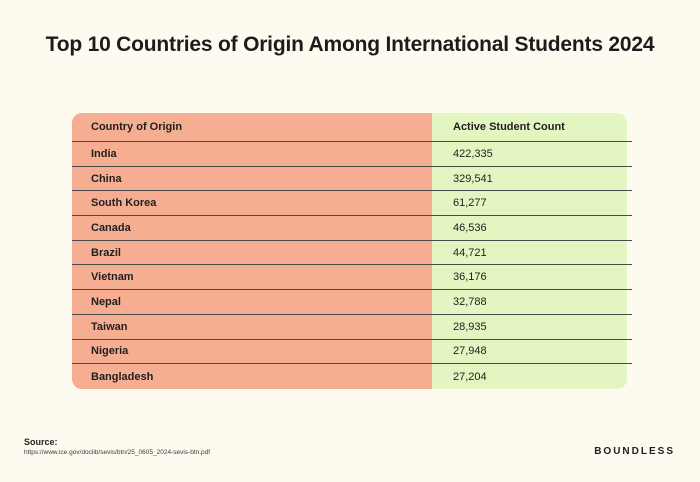  Describe the element at coordinates (352, 204) in the screenshot. I see `table-row: South Korea 61,277` at that location.